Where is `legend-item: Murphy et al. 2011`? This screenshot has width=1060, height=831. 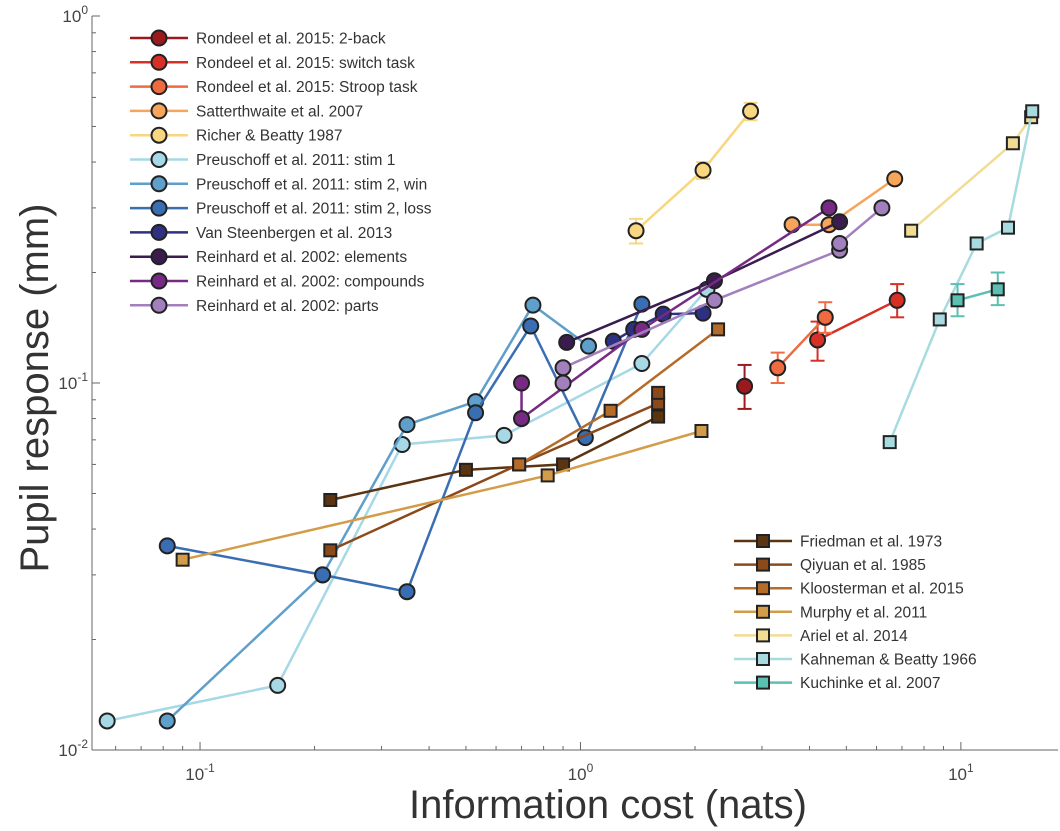
legend-item: Murphy et al. 2011 is located at coordinates (830, 612).